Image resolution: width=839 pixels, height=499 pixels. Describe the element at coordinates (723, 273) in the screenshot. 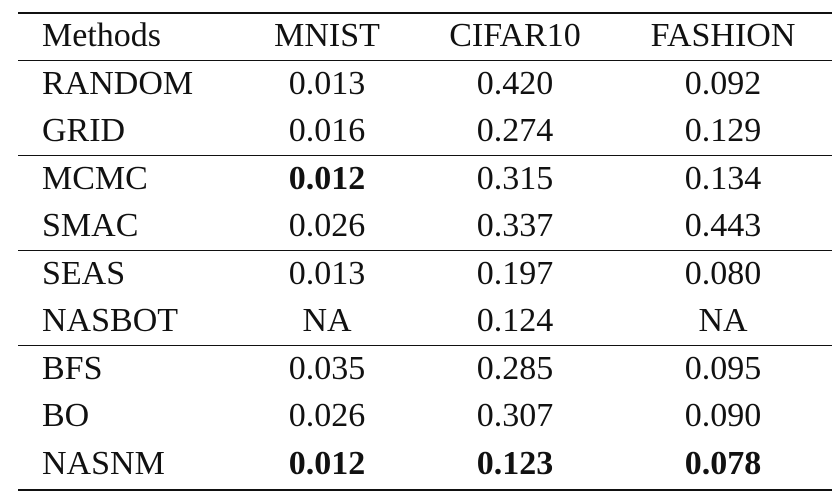

I see `value-cell: 0.080` at that location.